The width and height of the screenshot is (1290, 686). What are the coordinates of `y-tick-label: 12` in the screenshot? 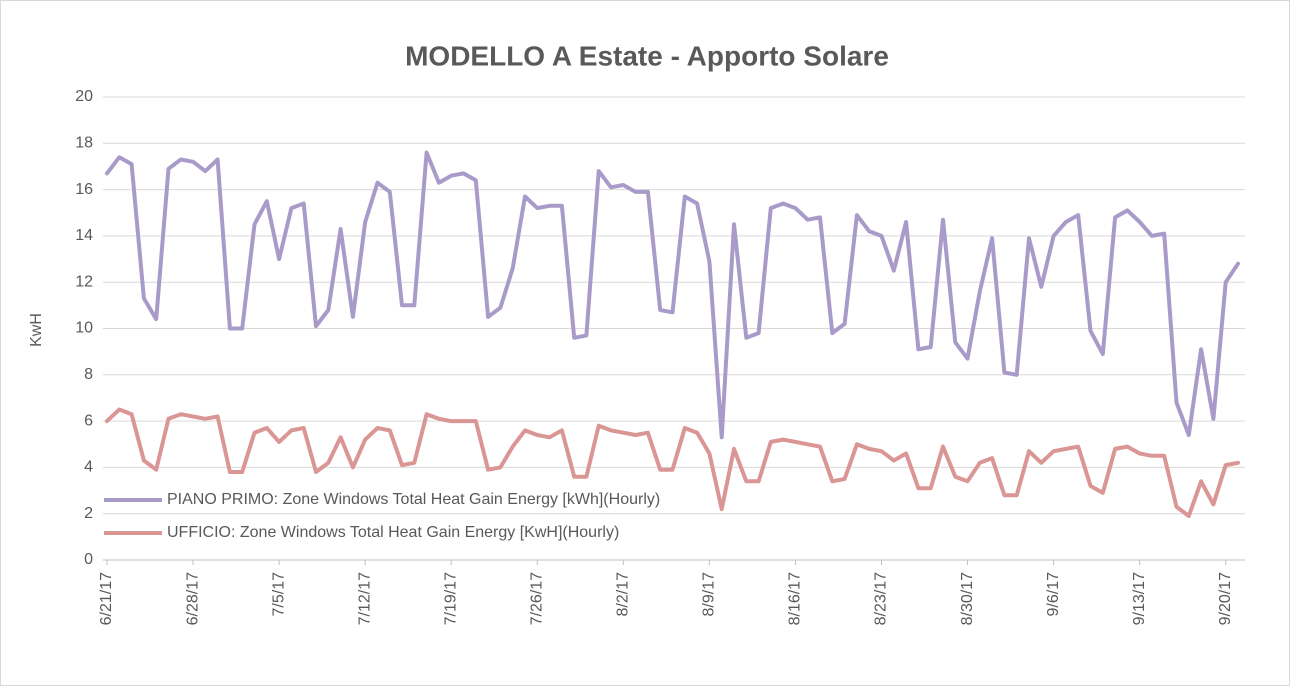 It's located at (84, 281).